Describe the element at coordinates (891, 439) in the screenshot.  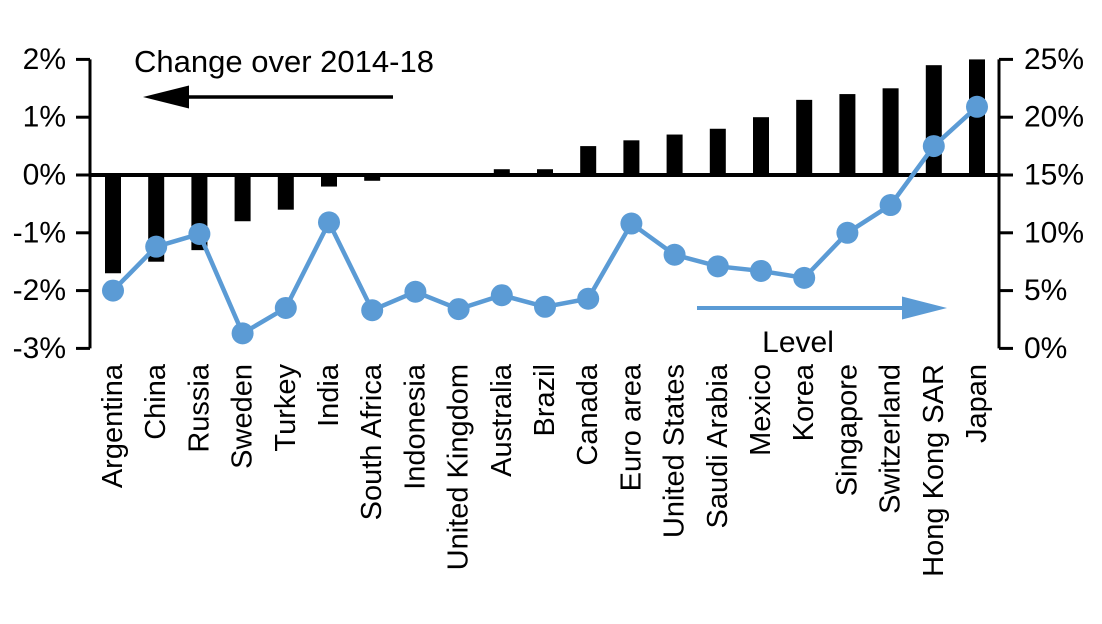
I see `category-label-switzerland: Switzerland` at that location.